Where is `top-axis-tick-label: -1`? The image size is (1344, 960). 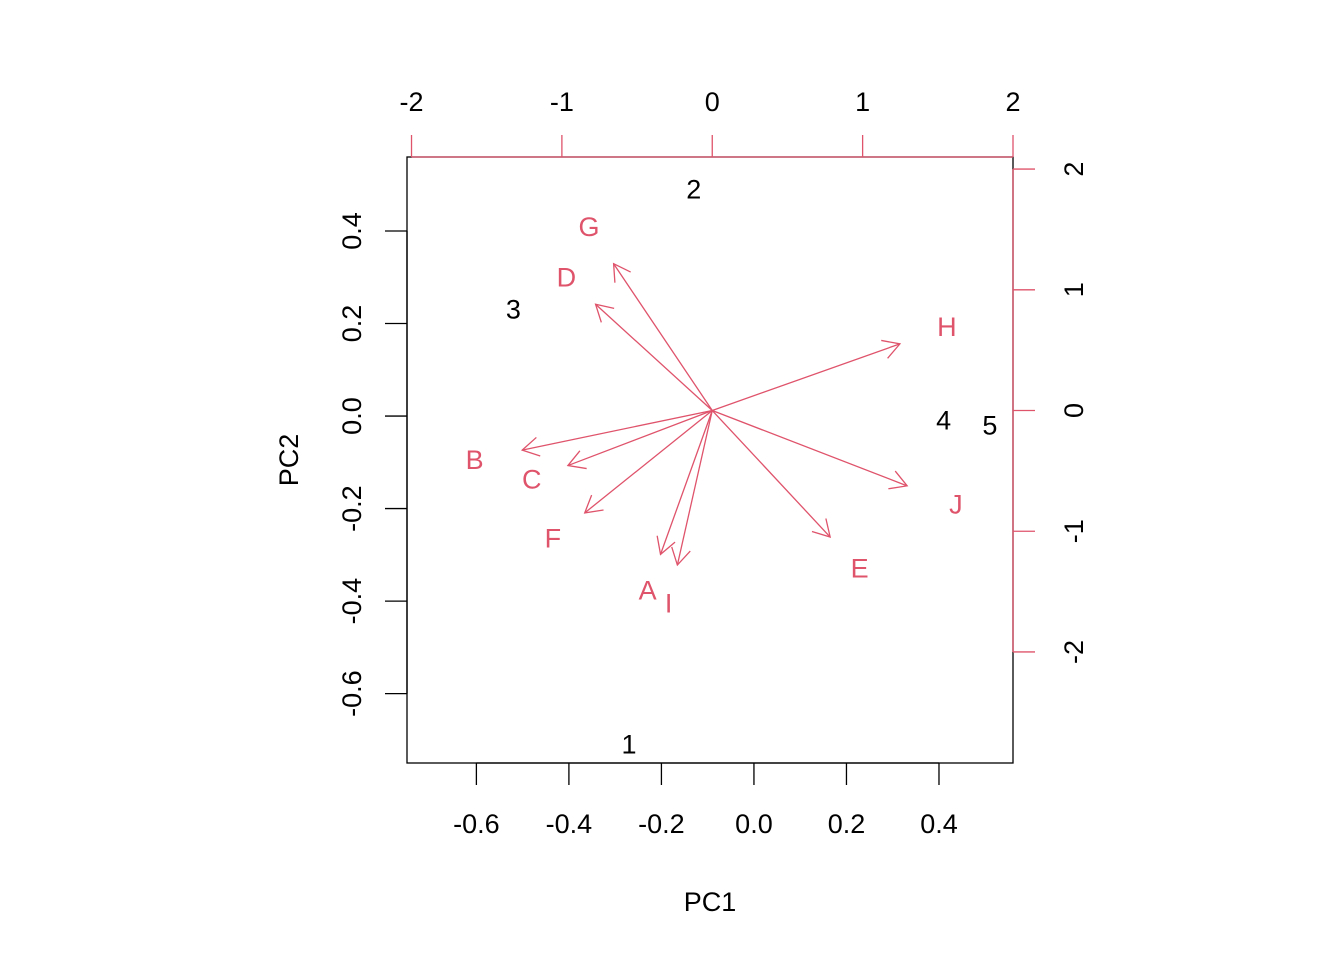
top-axis-tick-label: -1 is located at coordinates (562, 102).